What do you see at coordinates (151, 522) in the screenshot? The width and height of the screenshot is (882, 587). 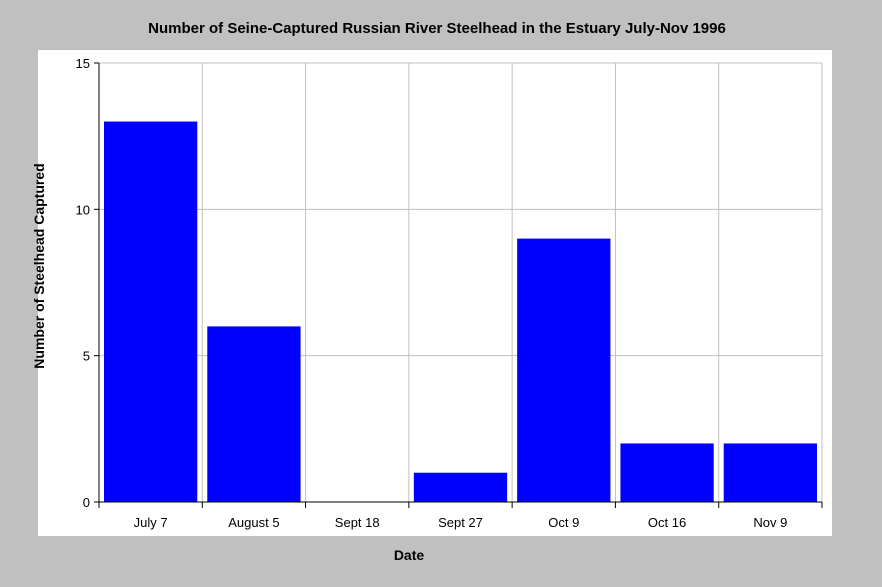 I see `x-tick-label: July 7` at bounding box center [151, 522].